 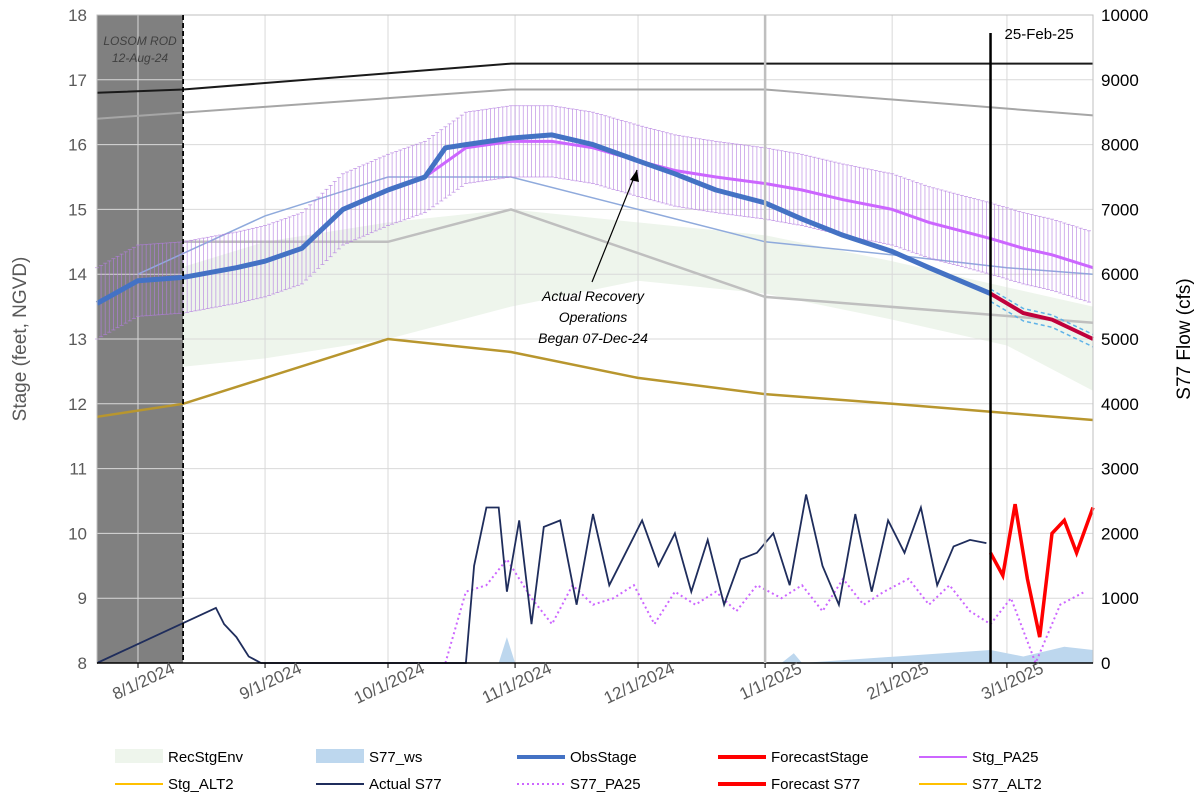 I want to click on legend-label: Actual S77, so click(x=405, y=784).